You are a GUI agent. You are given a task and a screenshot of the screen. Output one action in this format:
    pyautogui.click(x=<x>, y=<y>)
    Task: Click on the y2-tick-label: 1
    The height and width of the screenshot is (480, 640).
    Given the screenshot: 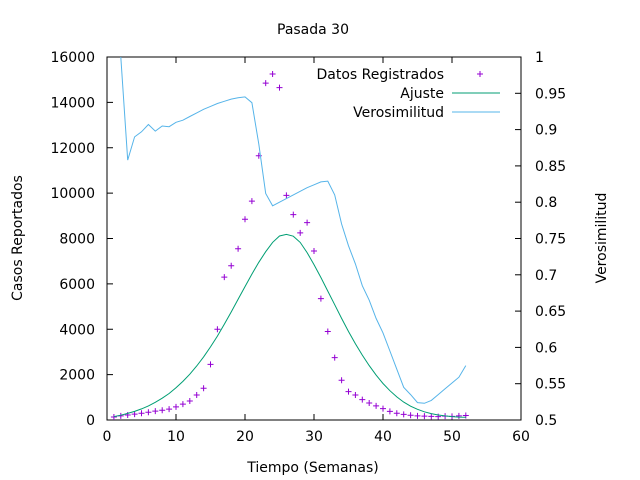 What is the action you would take?
    pyautogui.click(x=539, y=58)
    